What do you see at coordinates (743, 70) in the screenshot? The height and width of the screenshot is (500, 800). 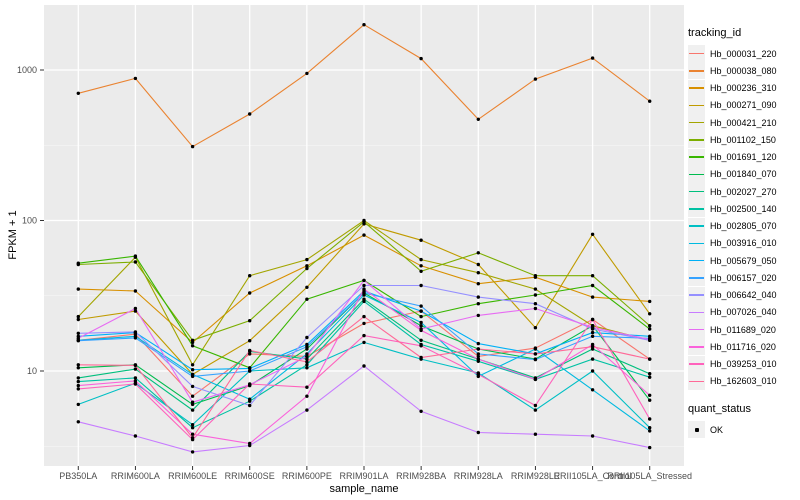 I see `legend-item-label: Hb_000038_080` at bounding box center [743, 70].